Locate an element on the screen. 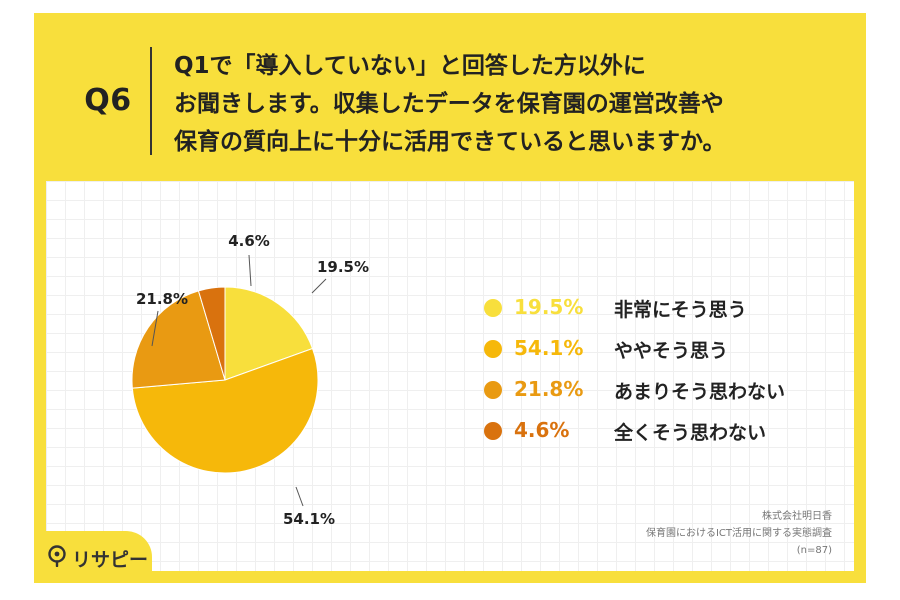 The image size is (900, 600). source-company: 株式会社明日香 is located at coordinates (797, 516).